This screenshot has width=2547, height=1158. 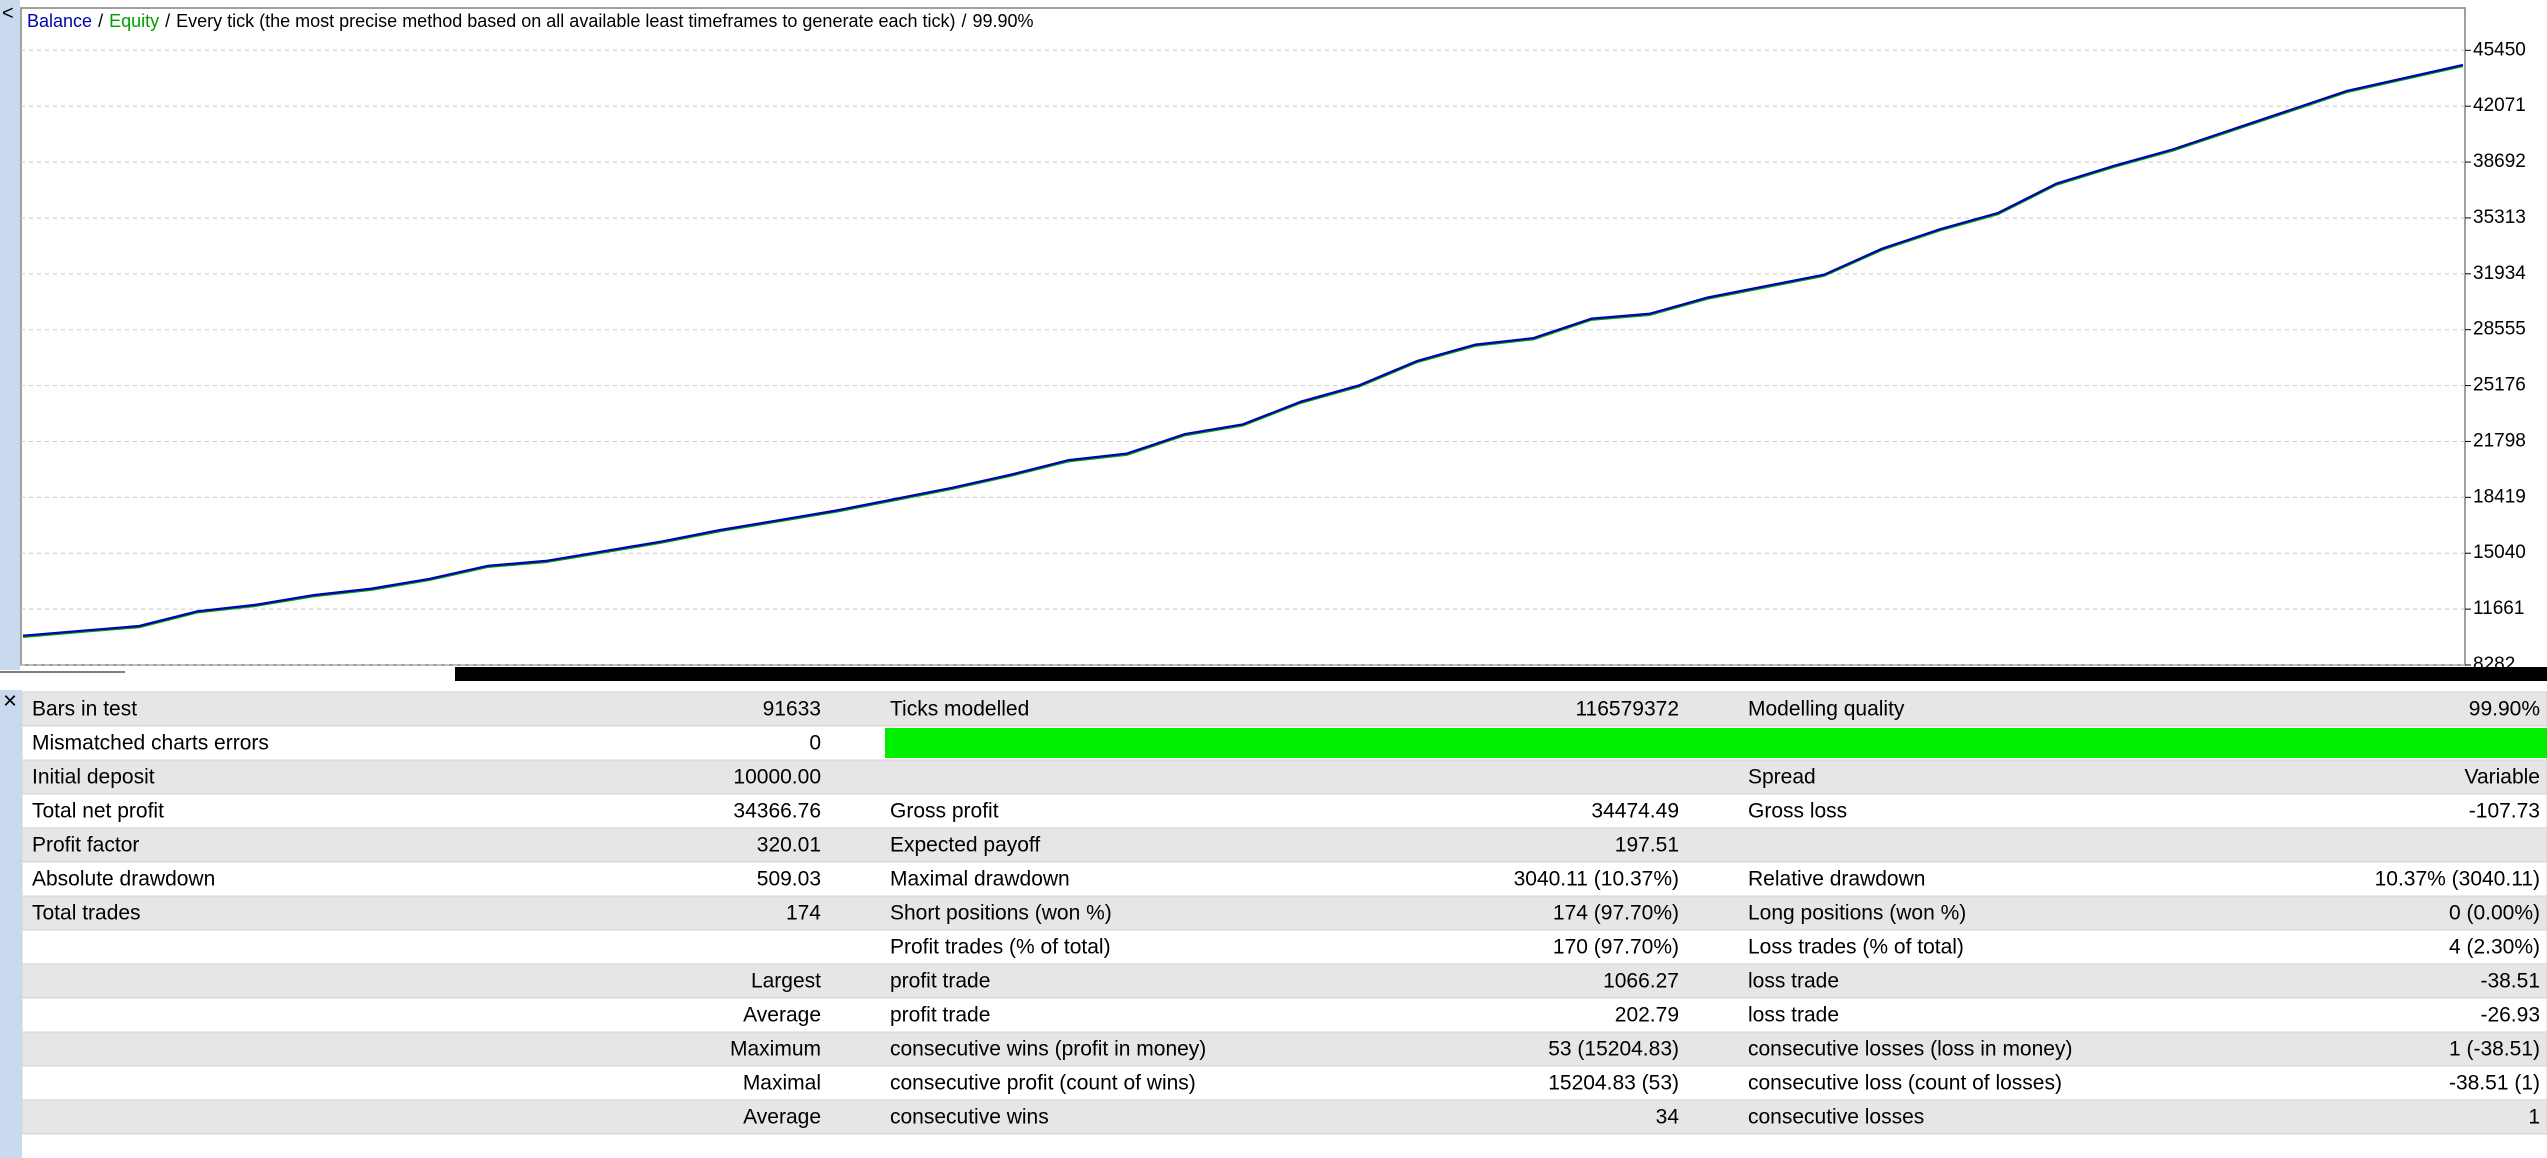 What do you see at coordinates (1627, 709) in the screenshot?
I see `report-cell: 116579372` at bounding box center [1627, 709].